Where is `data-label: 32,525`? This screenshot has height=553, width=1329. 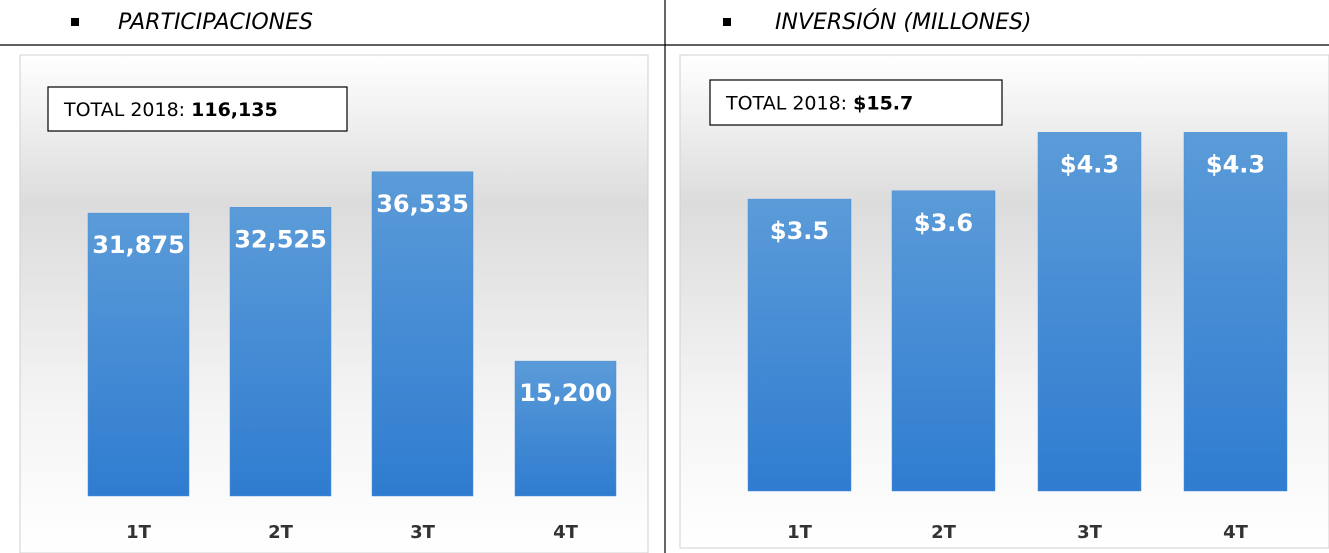
data-label: 32,525 is located at coordinates (280, 239).